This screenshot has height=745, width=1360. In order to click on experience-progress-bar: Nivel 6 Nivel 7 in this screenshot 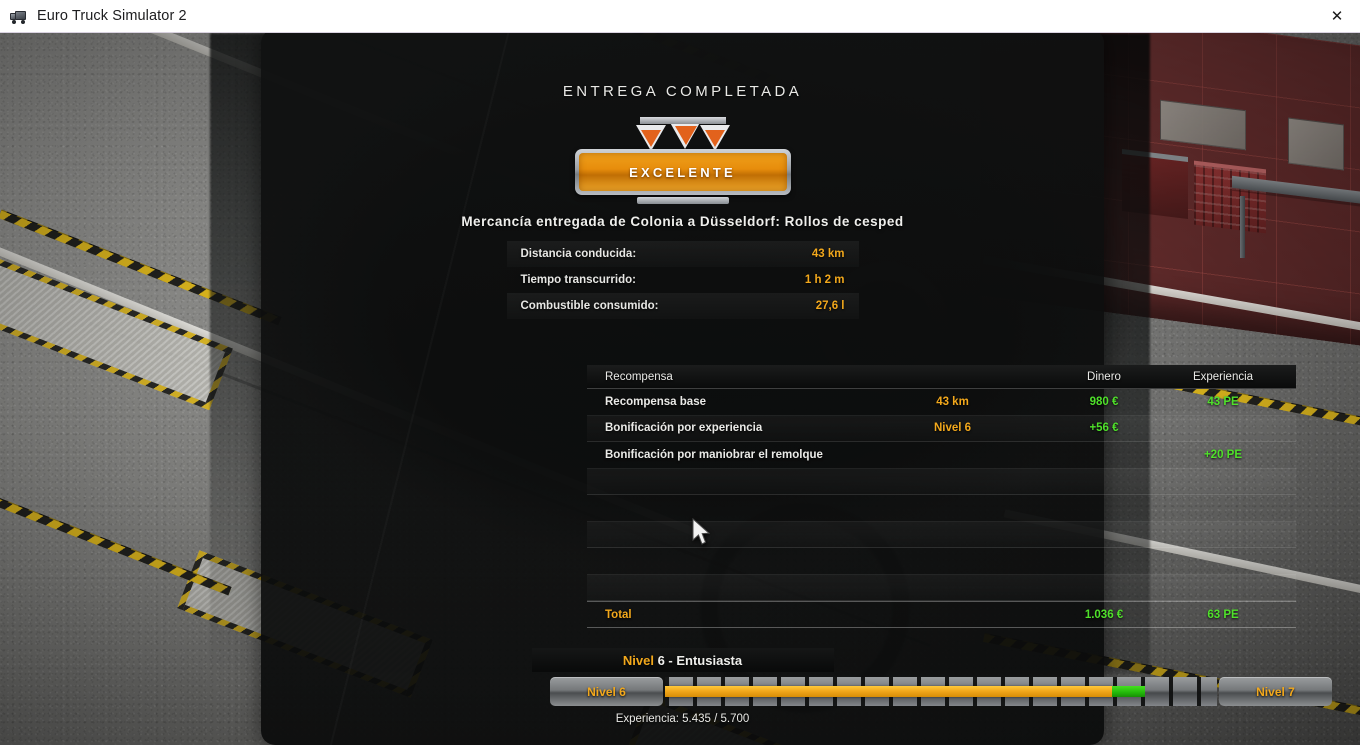, I will do `click(941, 691)`.